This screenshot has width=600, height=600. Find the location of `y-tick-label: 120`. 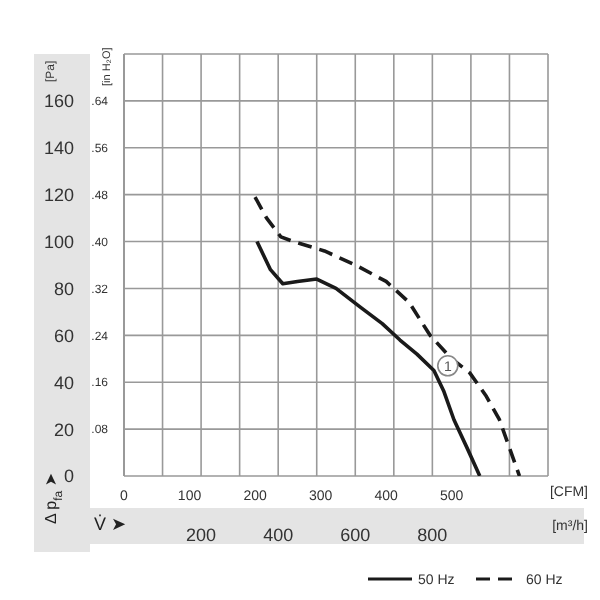

y-tick-label: 120 is located at coordinates (58, 195).